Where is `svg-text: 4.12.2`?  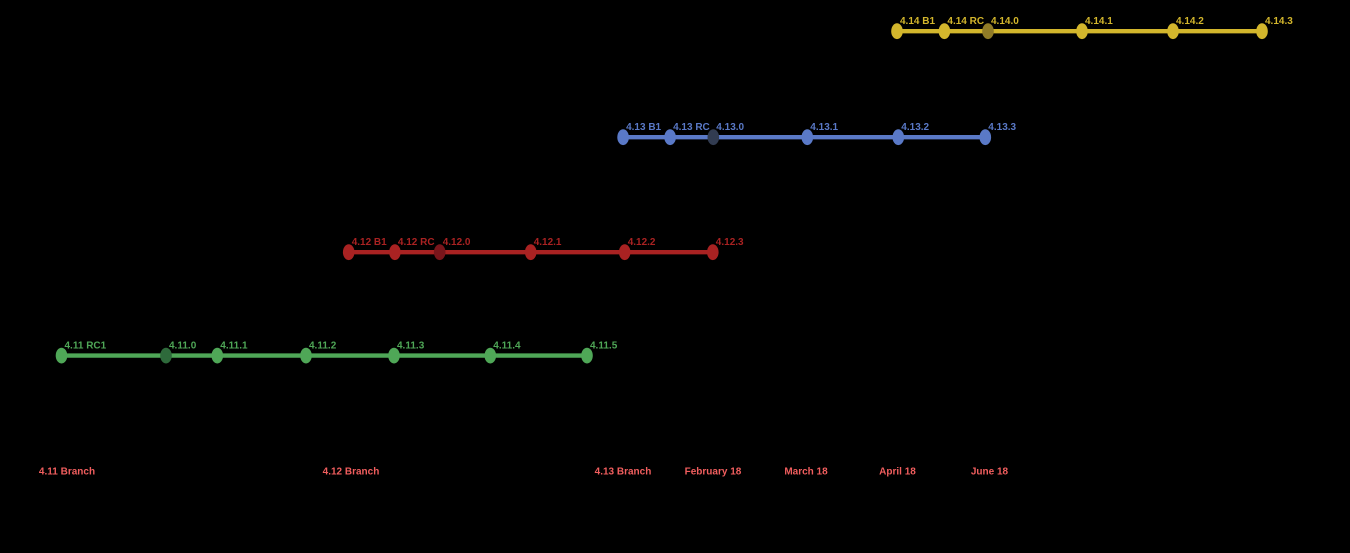 svg-text: 4.12.2 is located at coordinates (642, 242).